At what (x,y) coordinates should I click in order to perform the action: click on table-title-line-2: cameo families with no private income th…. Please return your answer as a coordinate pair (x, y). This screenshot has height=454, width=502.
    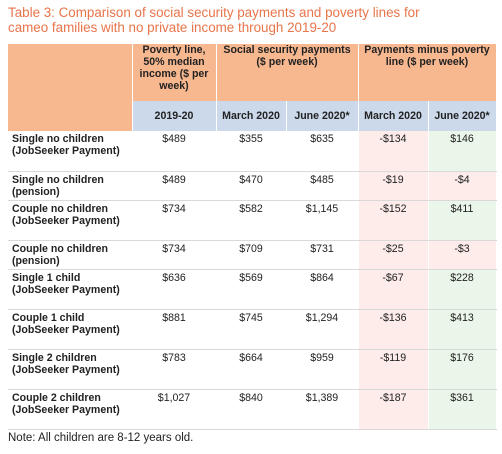
    Looking at the image, I should click on (172, 27).